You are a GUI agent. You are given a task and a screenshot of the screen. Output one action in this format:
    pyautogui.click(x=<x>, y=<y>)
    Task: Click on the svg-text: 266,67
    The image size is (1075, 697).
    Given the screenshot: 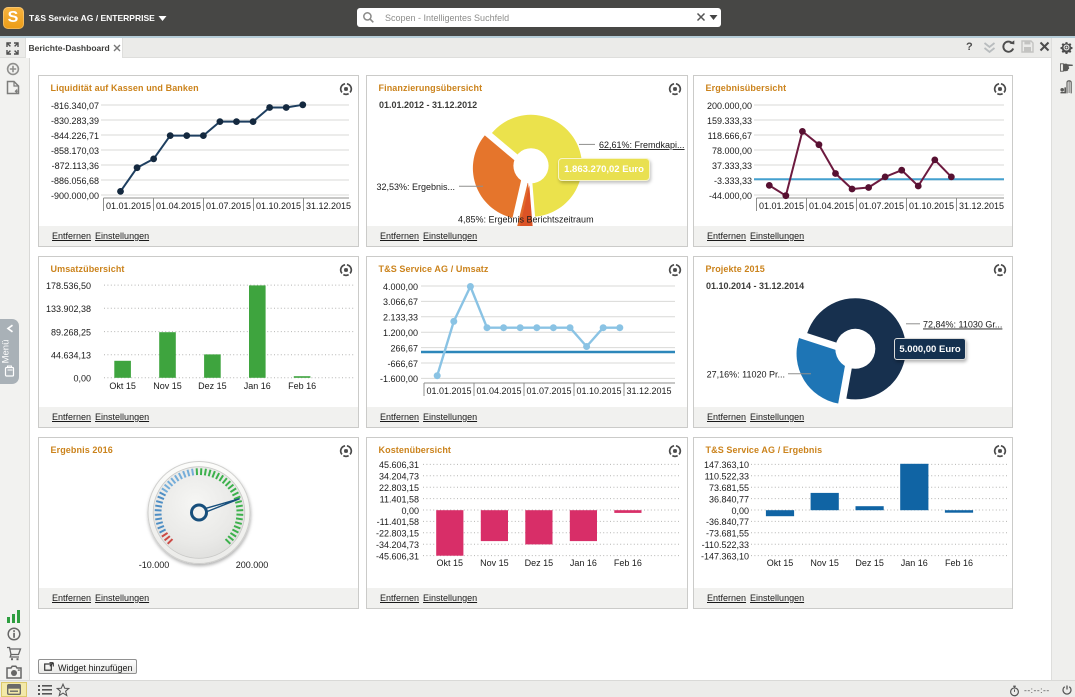 What is the action you would take?
    pyautogui.click(x=404, y=348)
    